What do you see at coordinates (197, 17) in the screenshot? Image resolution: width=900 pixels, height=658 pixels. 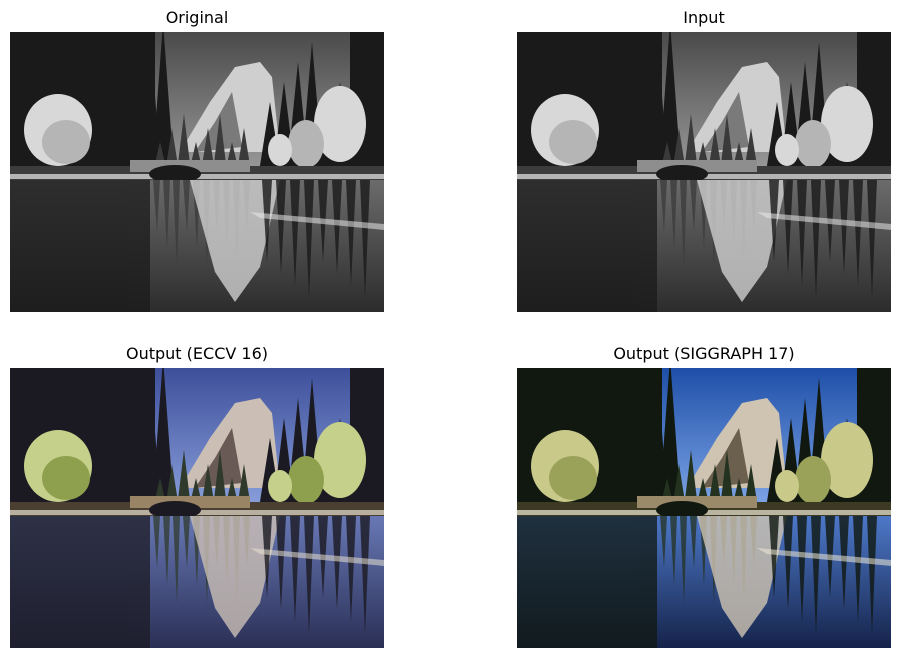 I see `panel-title: Original` at bounding box center [197, 17].